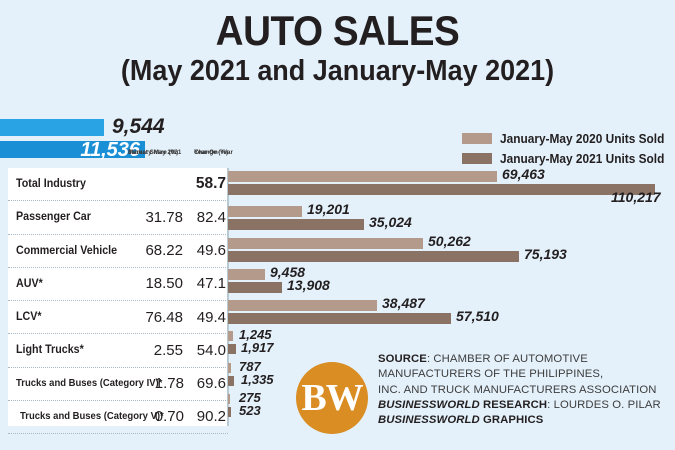 Image resolution: width=675 pixels, height=450 pixels. Describe the element at coordinates (211, 152) in the screenshot. I see `column-header-yoy-line2: Change (%)` at that location.